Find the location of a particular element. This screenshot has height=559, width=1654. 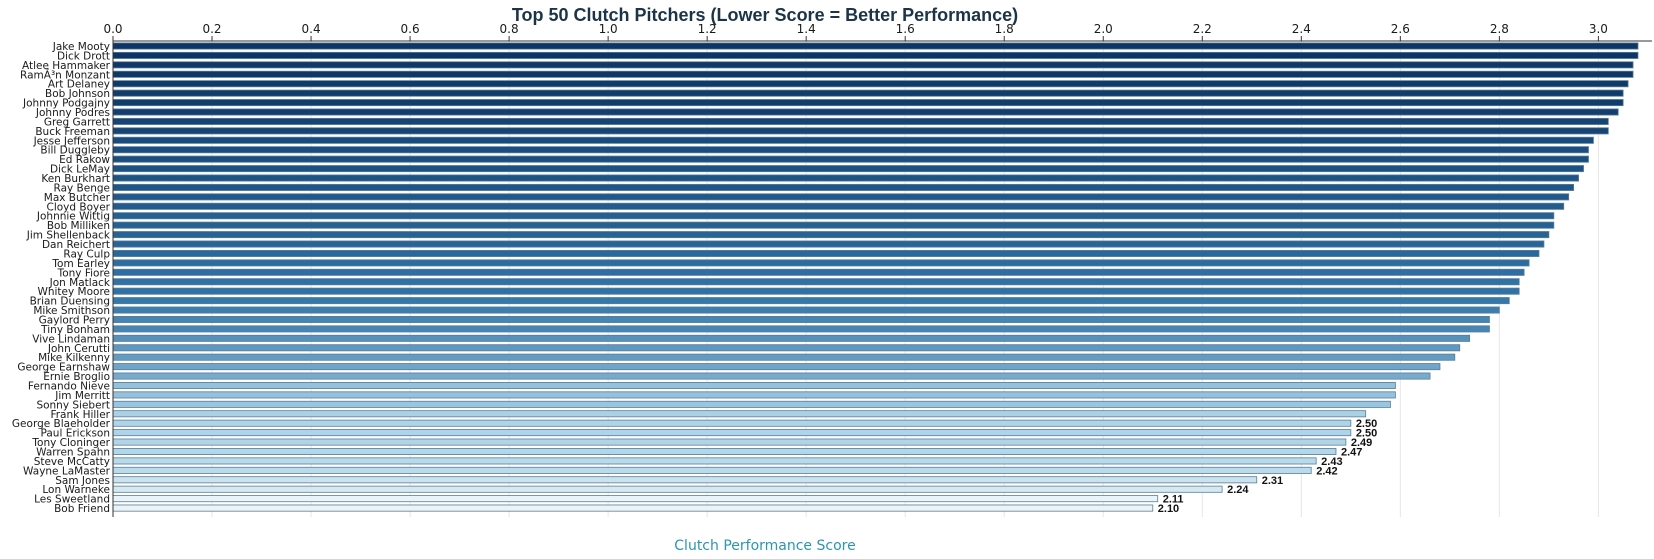

x-tick-label: 1.4 is located at coordinates (806, 29).